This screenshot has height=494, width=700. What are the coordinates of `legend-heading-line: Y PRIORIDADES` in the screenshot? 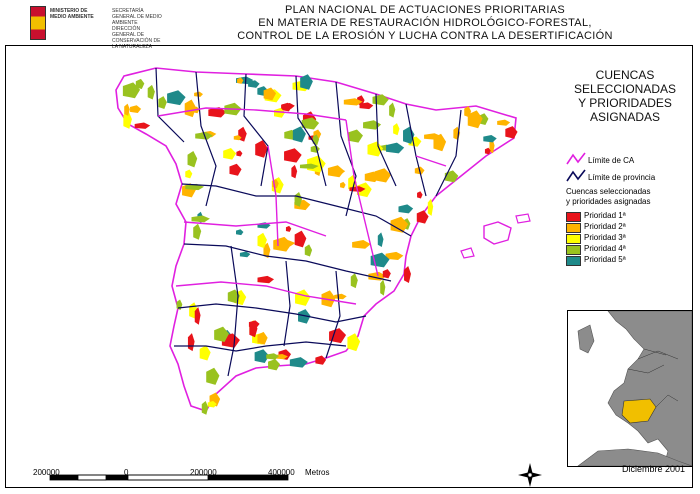 It's located at (625, 103).